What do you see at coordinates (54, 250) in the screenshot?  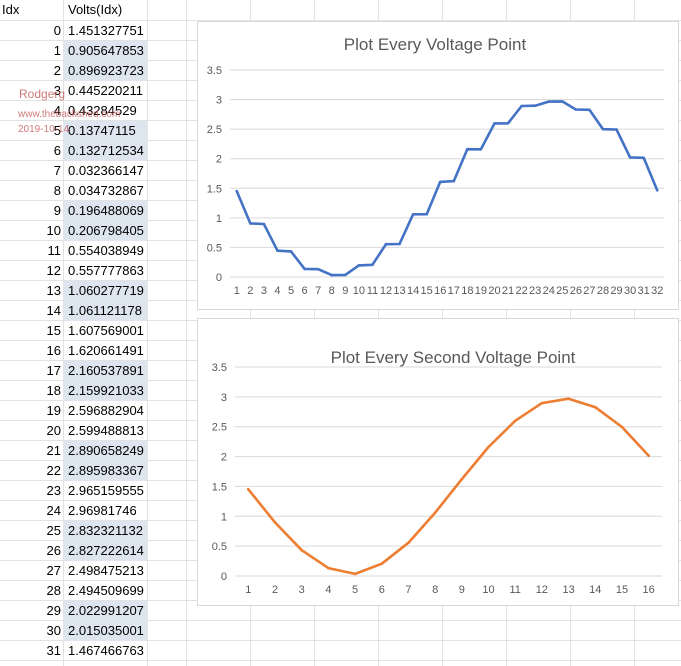 I see `cell-idx: 11` at bounding box center [54, 250].